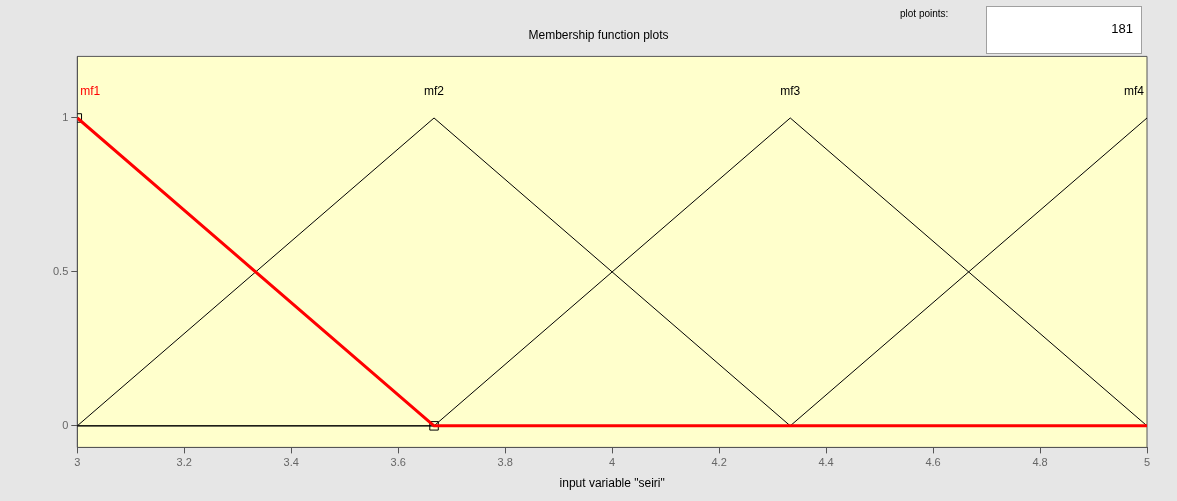 The width and height of the screenshot is (1177, 501). Describe the element at coordinates (1134, 91) in the screenshot. I see `series-label: mf4` at that location.